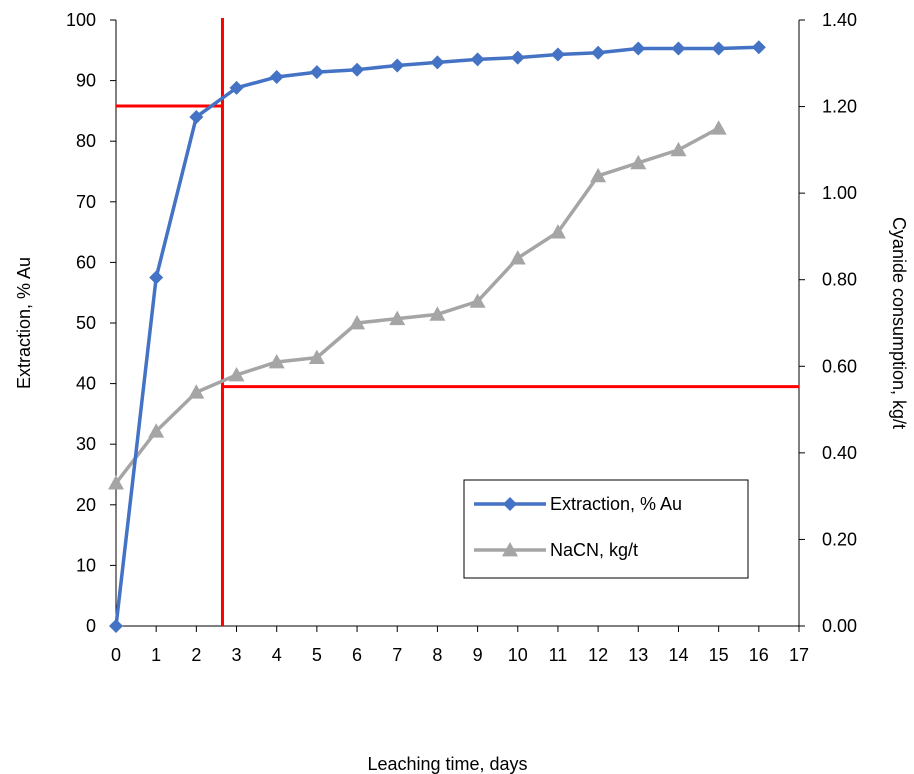 This screenshot has height=774, width=914. Describe the element at coordinates (86, 202) in the screenshot. I see `y-left-tick-label: 70` at that location.